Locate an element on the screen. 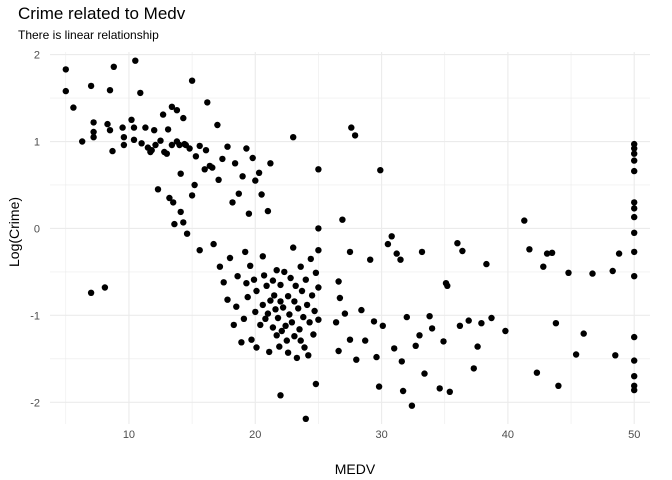 The height and width of the screenshot is (480, 672). y-axis-label: Log(Crime) is located at coordinates (14, 232).